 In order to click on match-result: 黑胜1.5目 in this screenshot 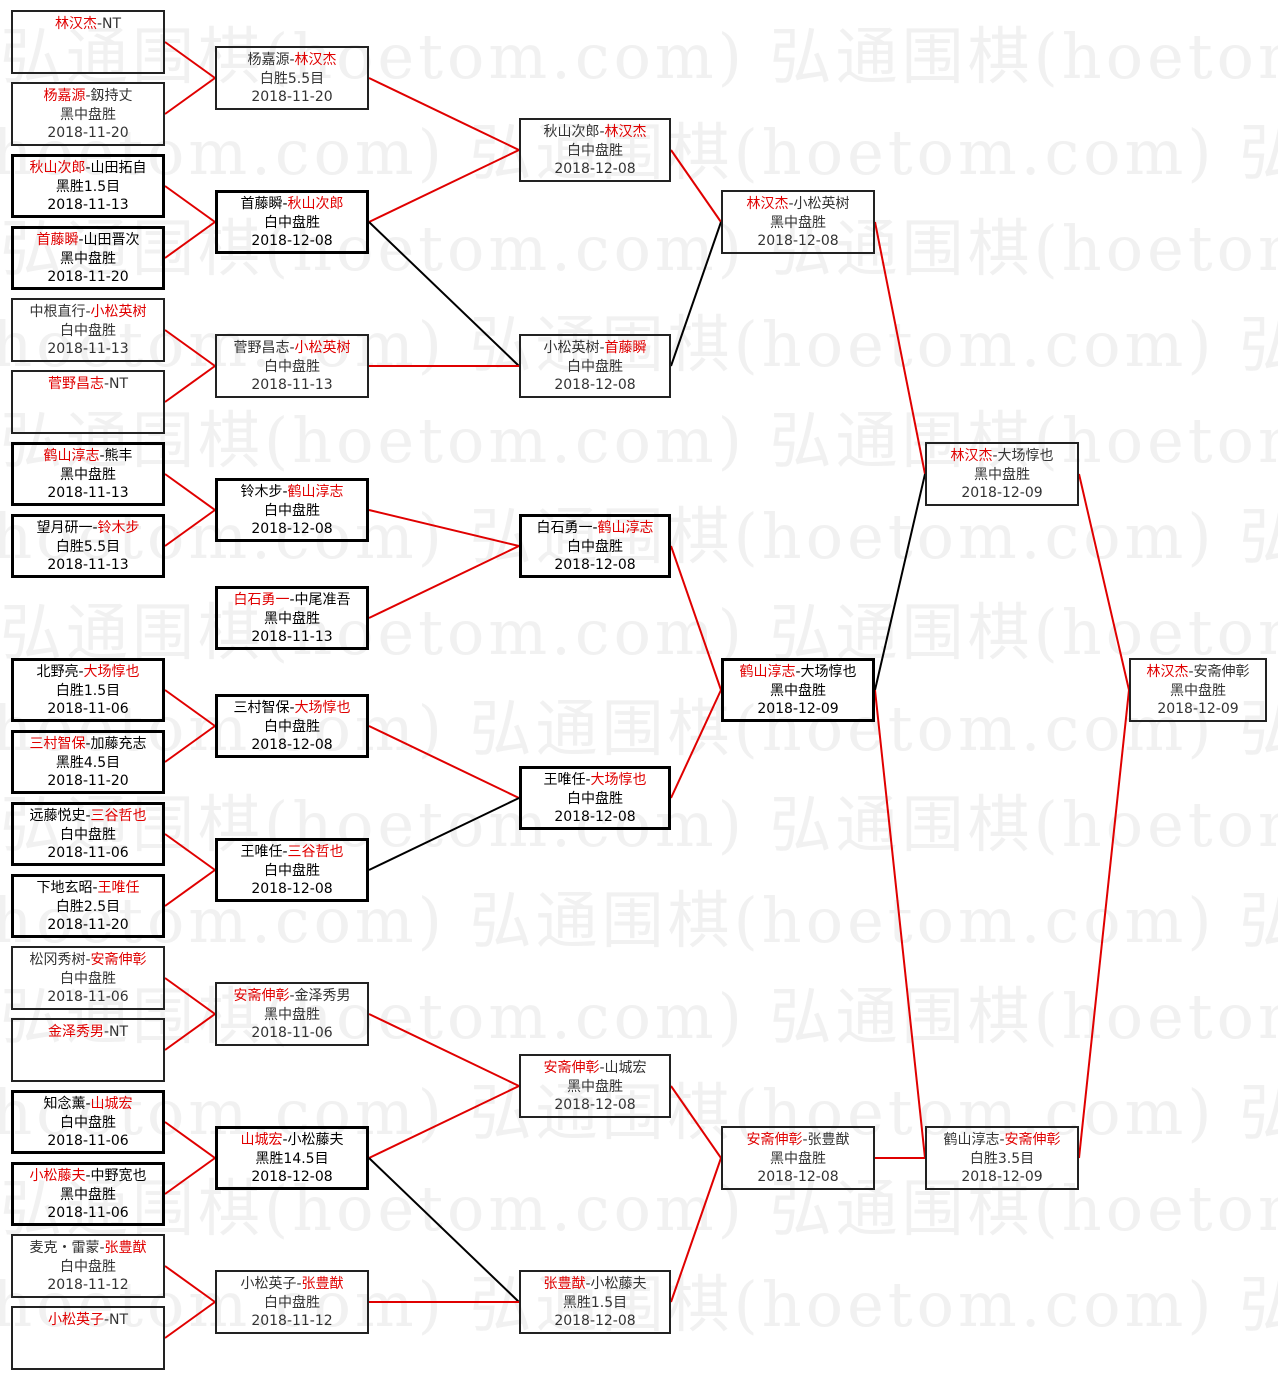, I will do `click(595, 1302)`.